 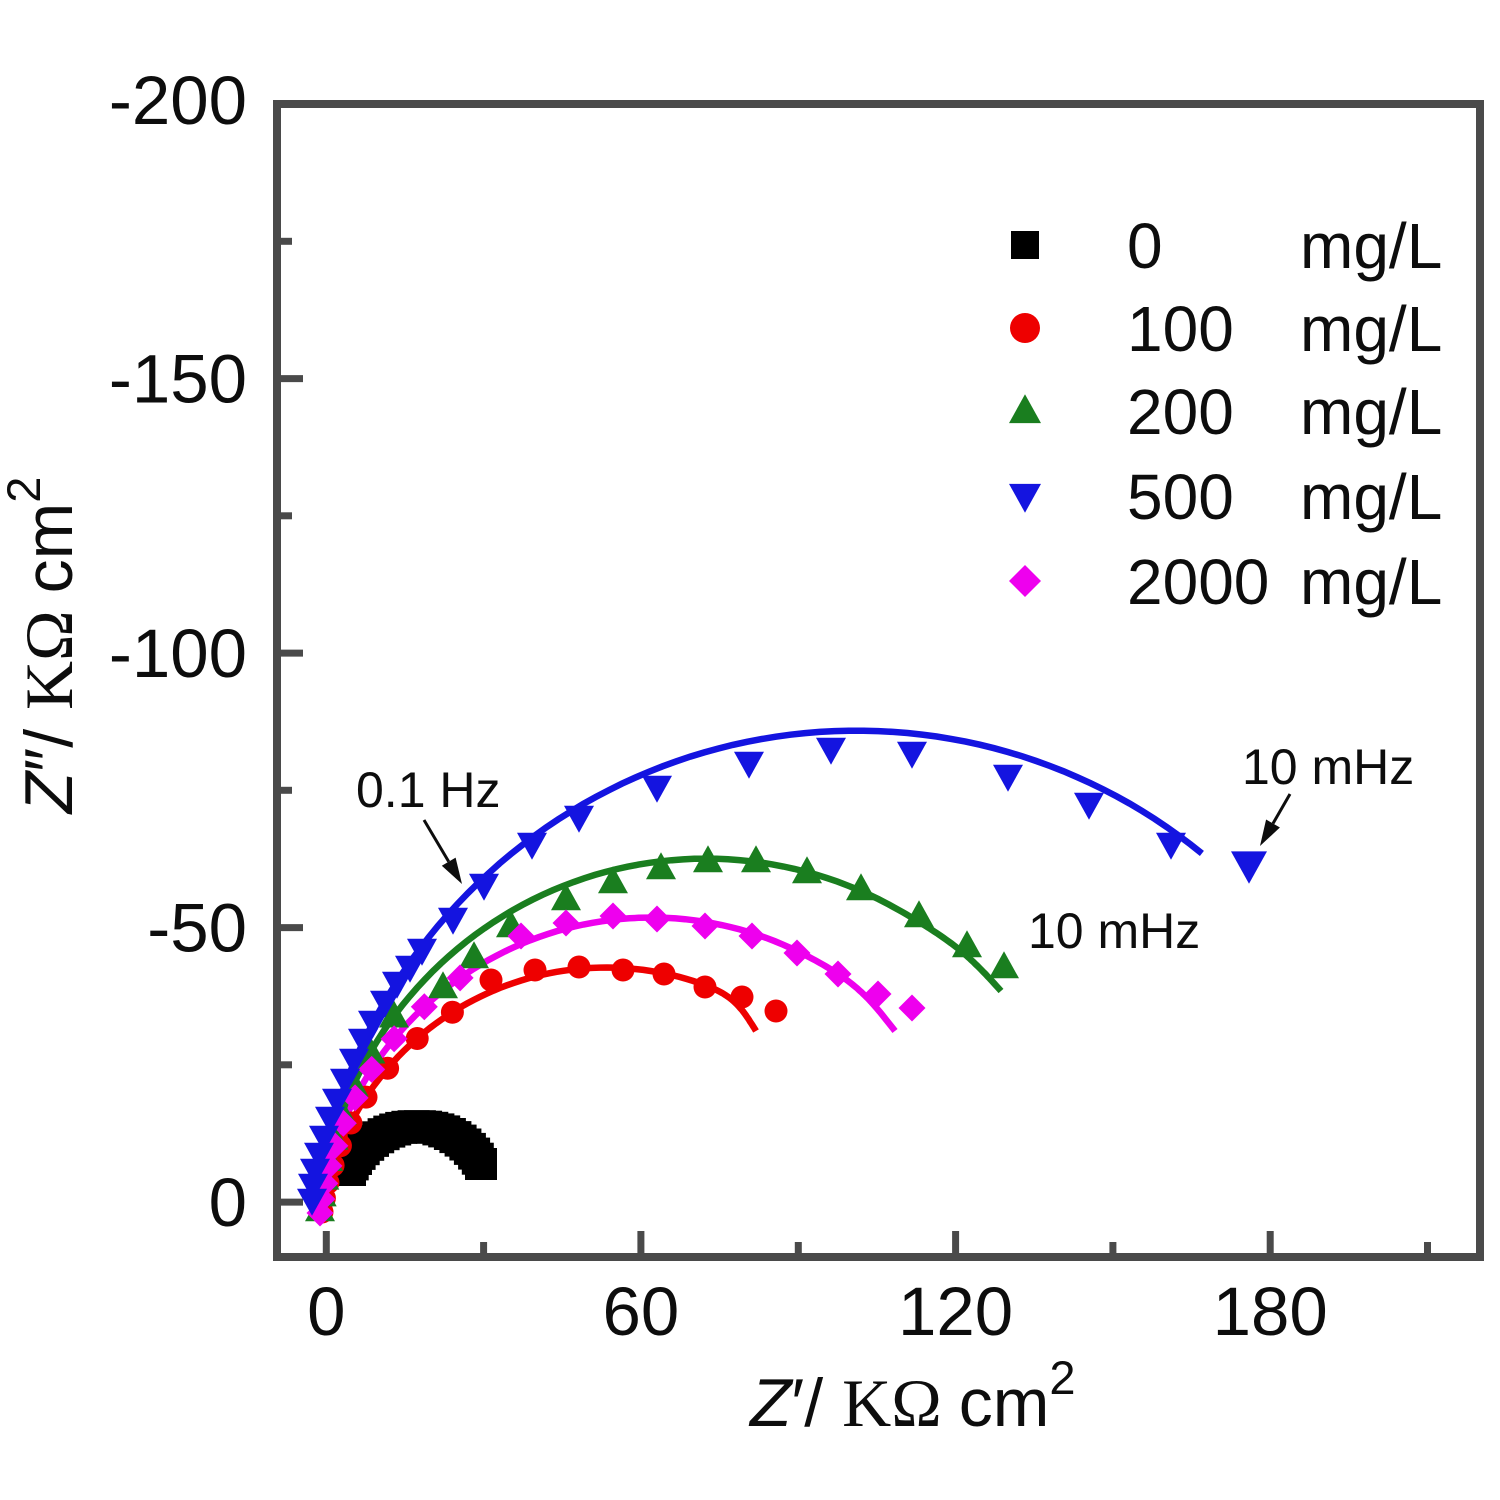 What do you see at coordinates (178, 100) in the screenshot?
I see `svg-text: -200` at bounding box center [178, 100].